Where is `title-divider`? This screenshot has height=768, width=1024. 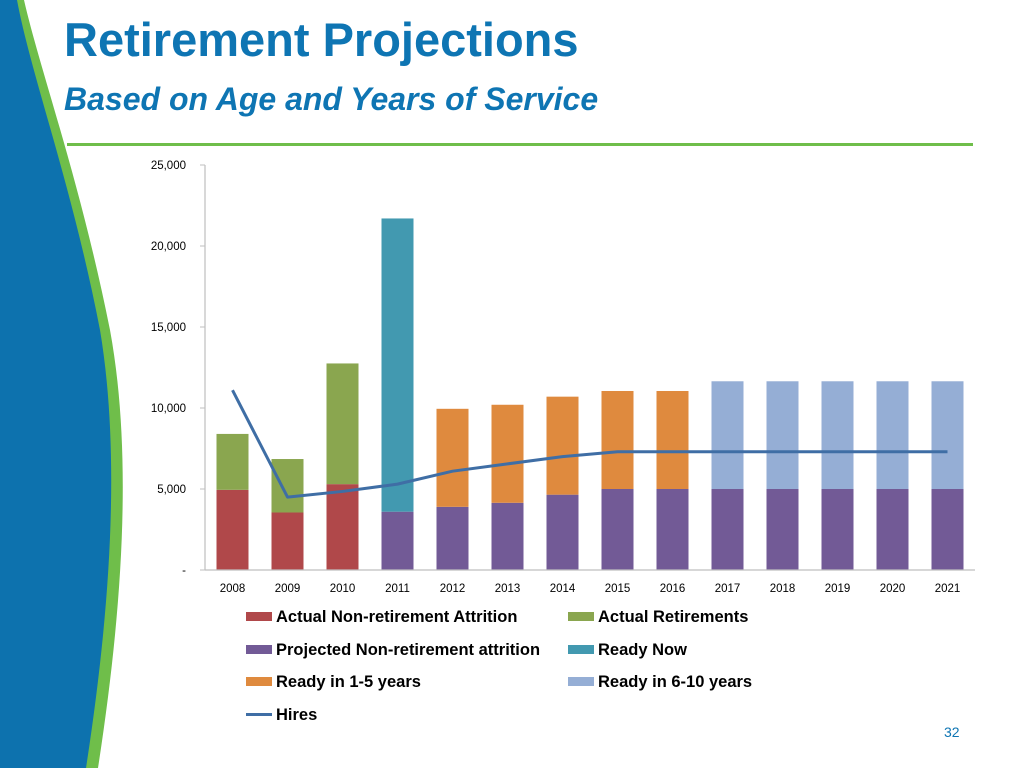 title-divider is located at coordinates (520, 144).